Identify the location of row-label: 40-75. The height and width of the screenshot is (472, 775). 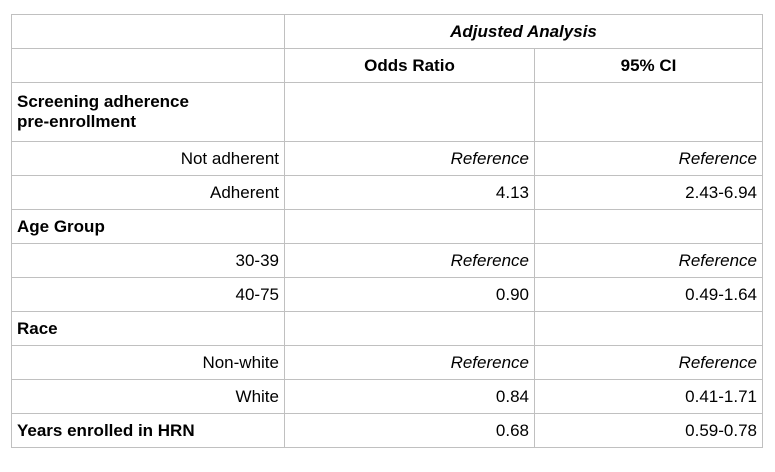
(148, 294).